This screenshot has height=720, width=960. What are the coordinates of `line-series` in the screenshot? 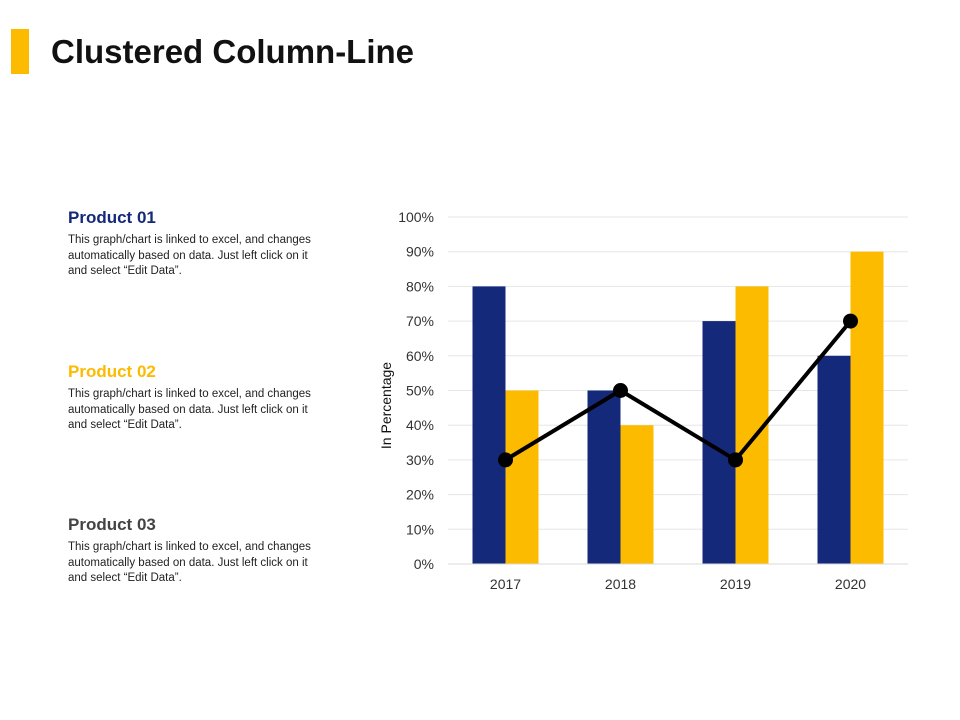 It's located at (678, 390).